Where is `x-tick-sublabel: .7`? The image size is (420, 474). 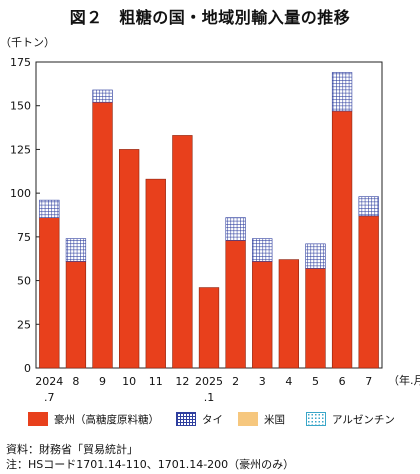 x-tick-sublabel: .7 is located at coordinates (49, 397).